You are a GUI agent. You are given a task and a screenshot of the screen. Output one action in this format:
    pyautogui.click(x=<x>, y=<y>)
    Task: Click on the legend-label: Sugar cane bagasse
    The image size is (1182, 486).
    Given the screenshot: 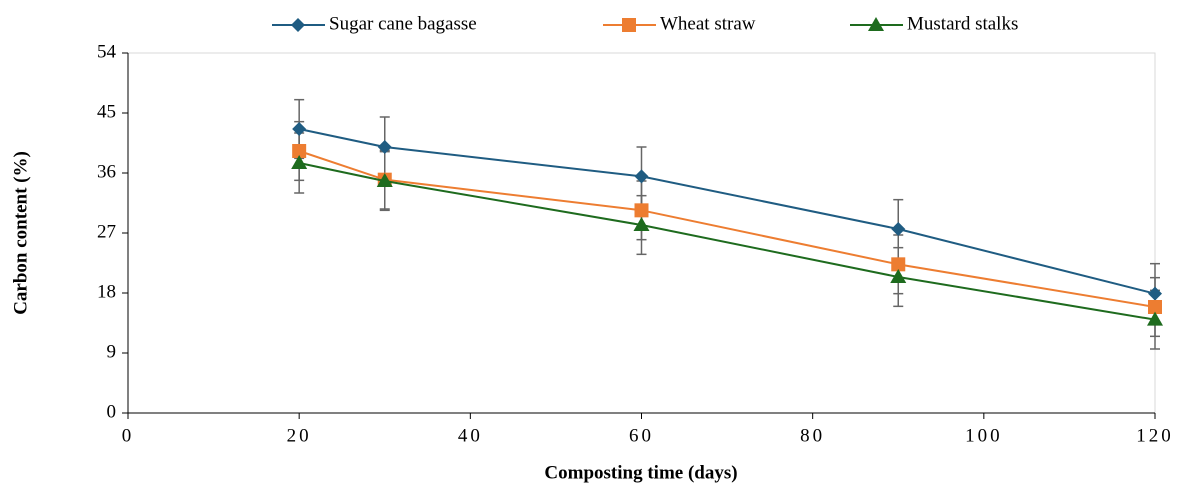 What is the action you would take?
    pyautogui.click(x=403, y=23)
    